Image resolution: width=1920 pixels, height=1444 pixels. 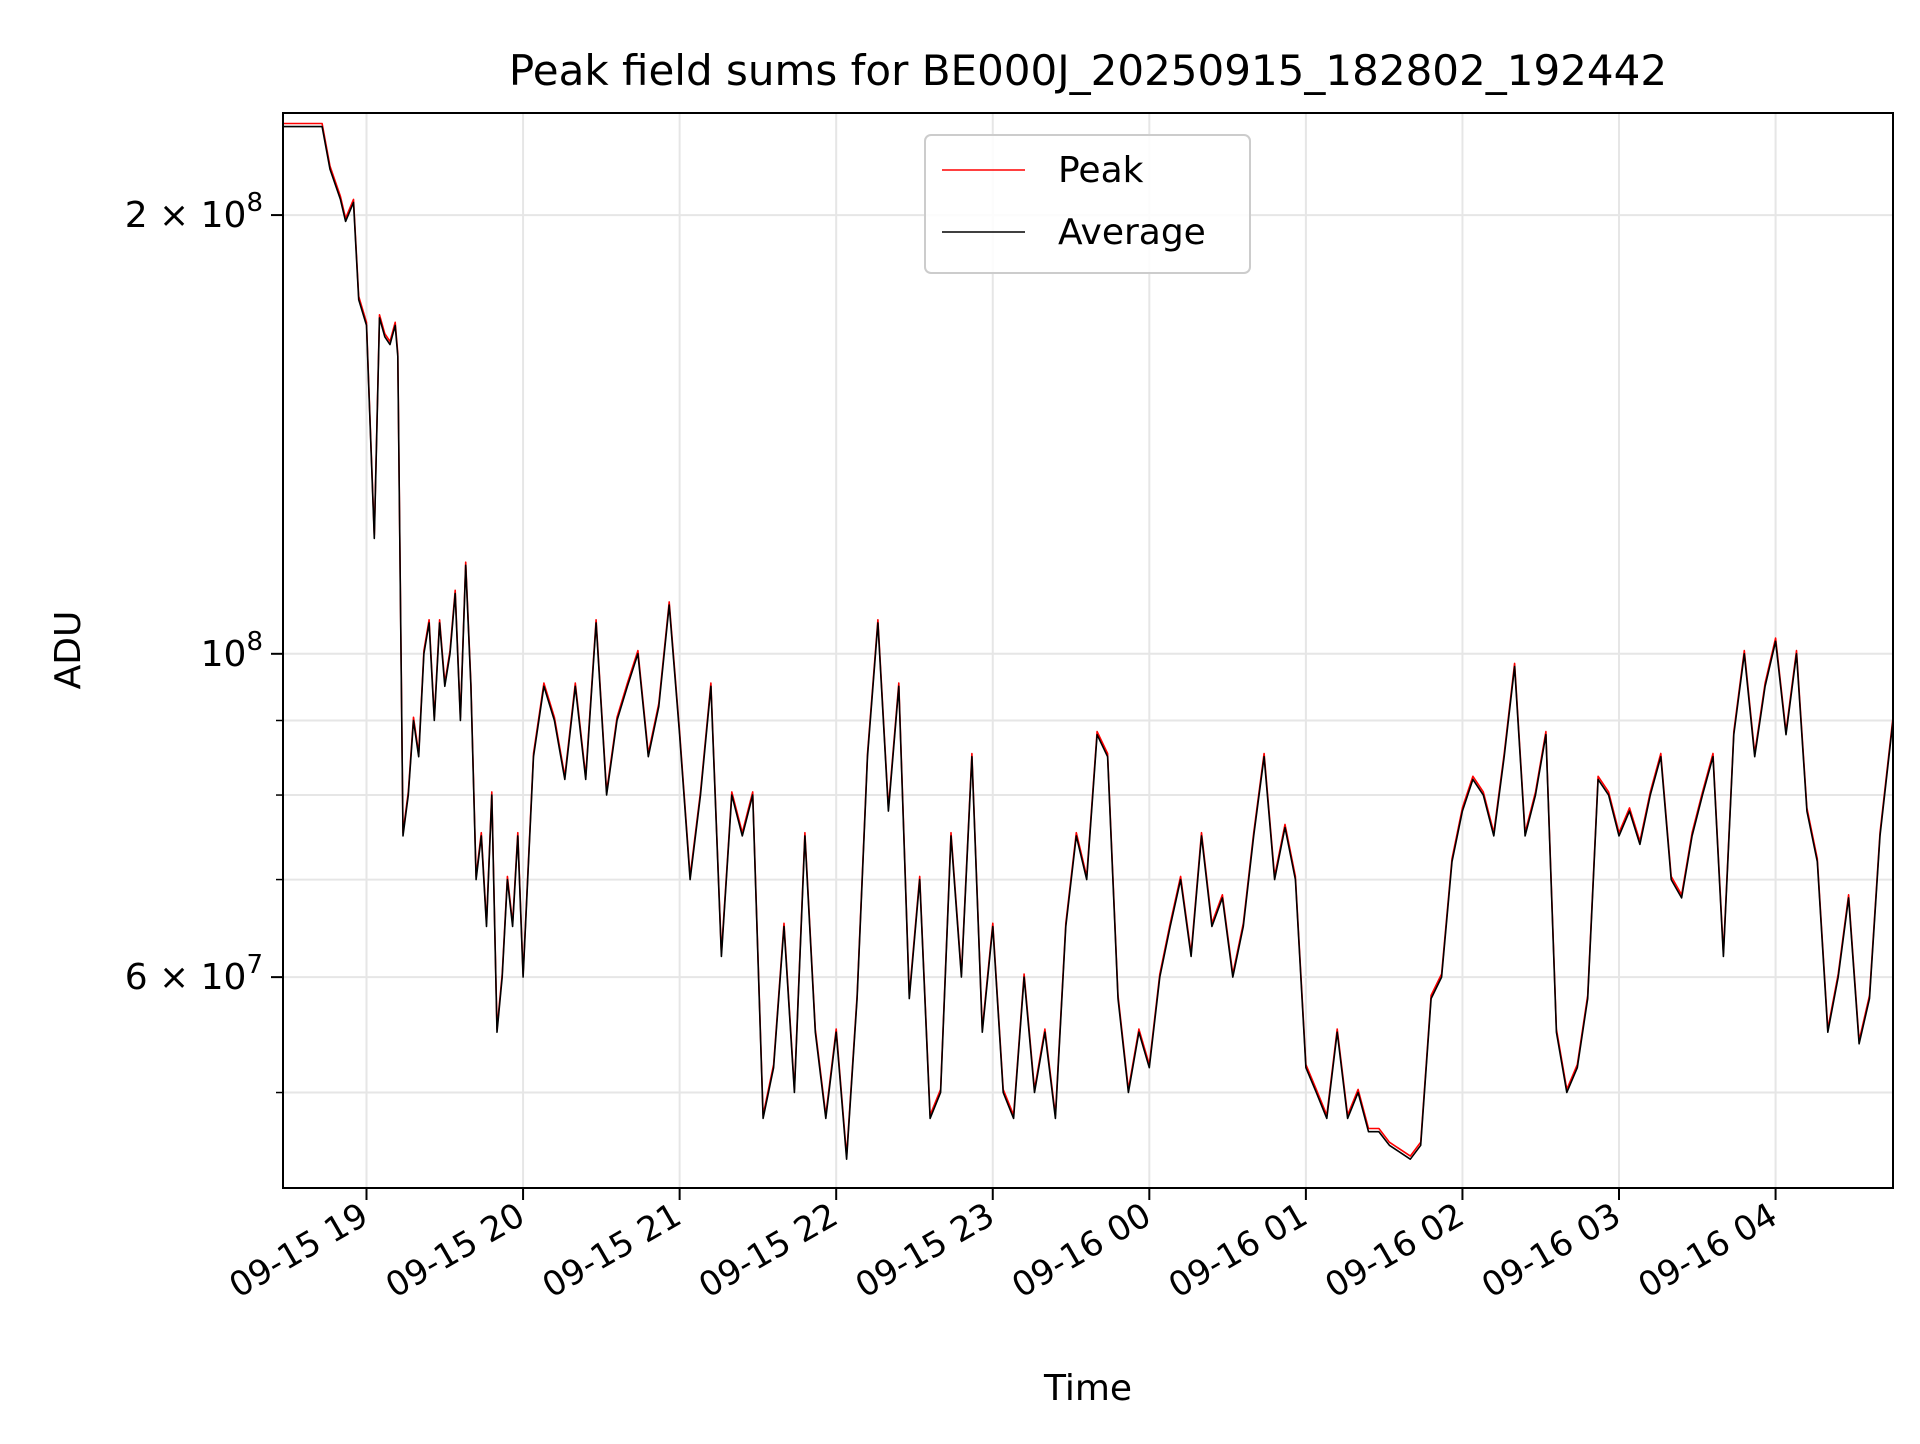 I want to click on y-tick-label: 6 × 107, so click(x=194, y=974).